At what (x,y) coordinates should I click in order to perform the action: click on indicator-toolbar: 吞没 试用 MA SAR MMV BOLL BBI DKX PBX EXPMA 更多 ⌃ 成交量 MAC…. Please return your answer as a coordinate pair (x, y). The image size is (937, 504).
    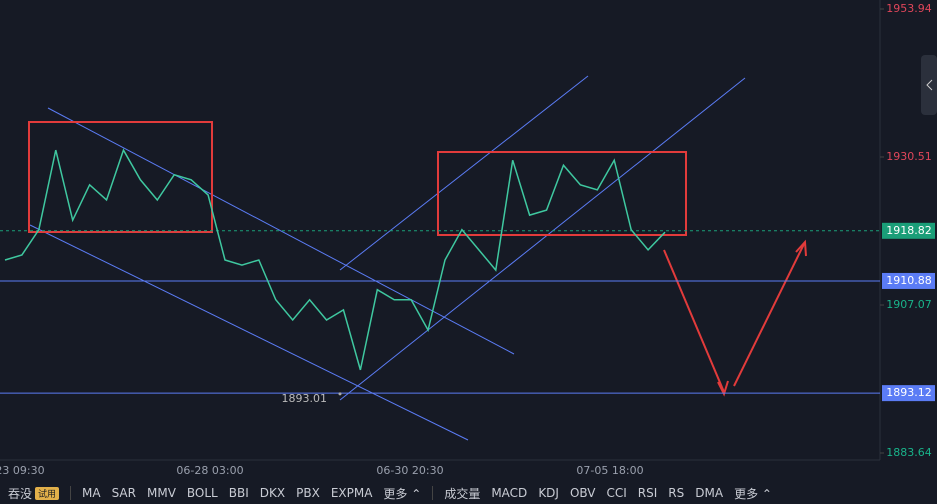
    Looking at the image, I should click on (468, 493).